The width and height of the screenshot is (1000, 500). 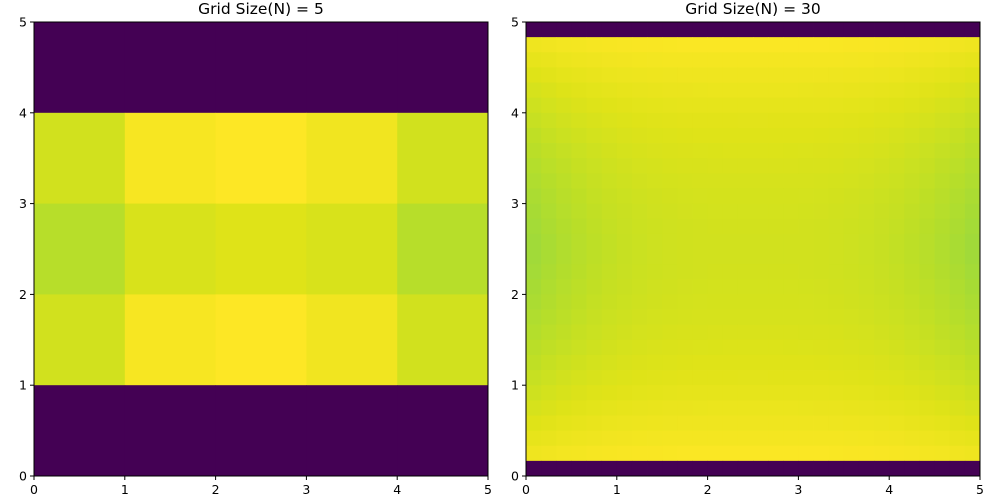 I want to click on y-tick-label: 3, so click(x=515, y=203).